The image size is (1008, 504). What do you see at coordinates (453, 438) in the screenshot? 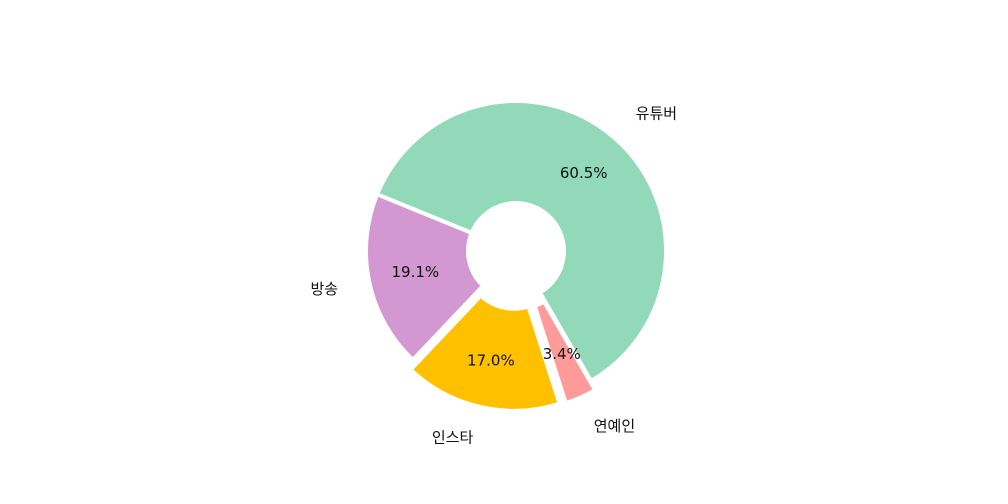
I see `category-label: 인스타` at bounding box center [453, 438].